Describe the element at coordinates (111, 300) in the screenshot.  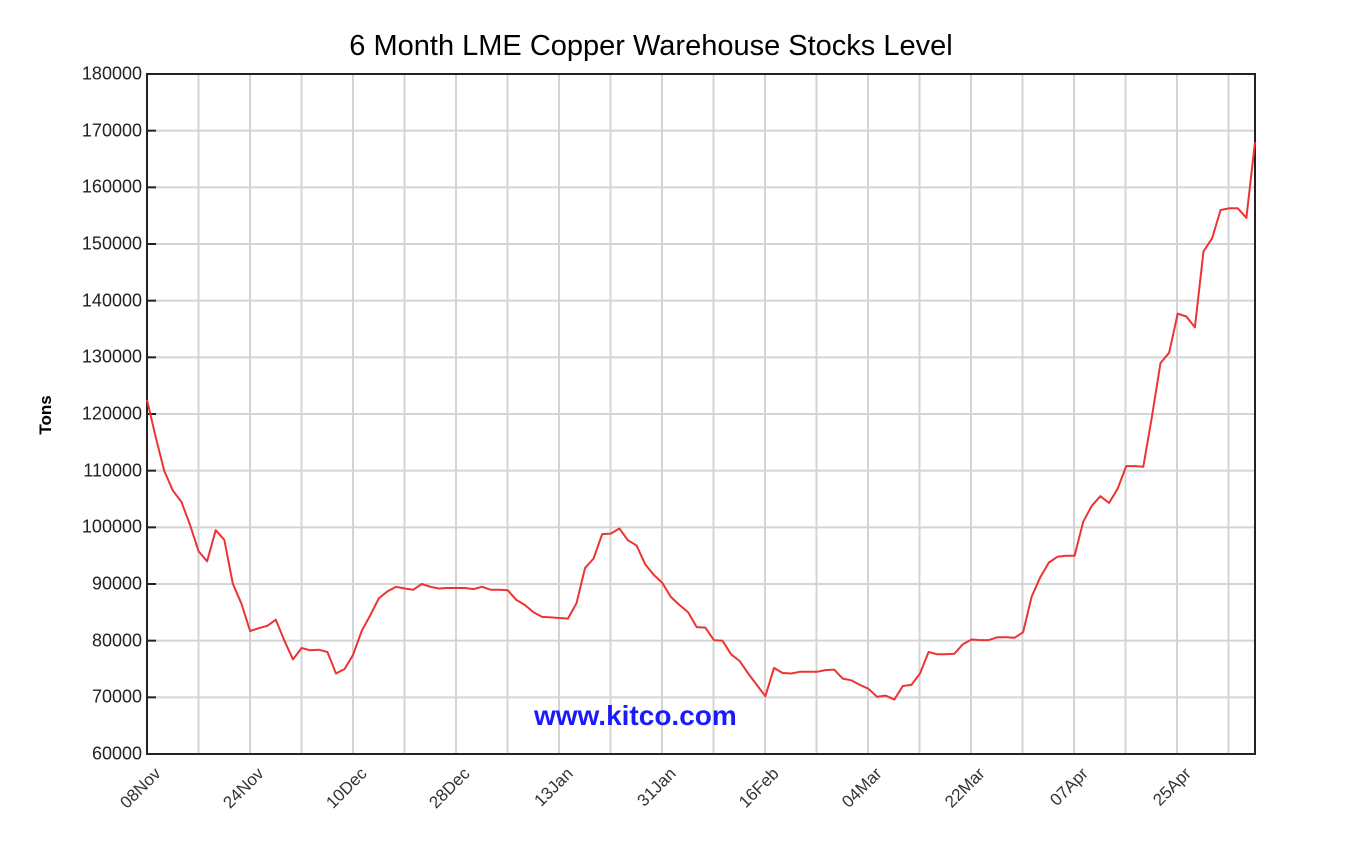
I see `y-tick-label: 140000` at that location.